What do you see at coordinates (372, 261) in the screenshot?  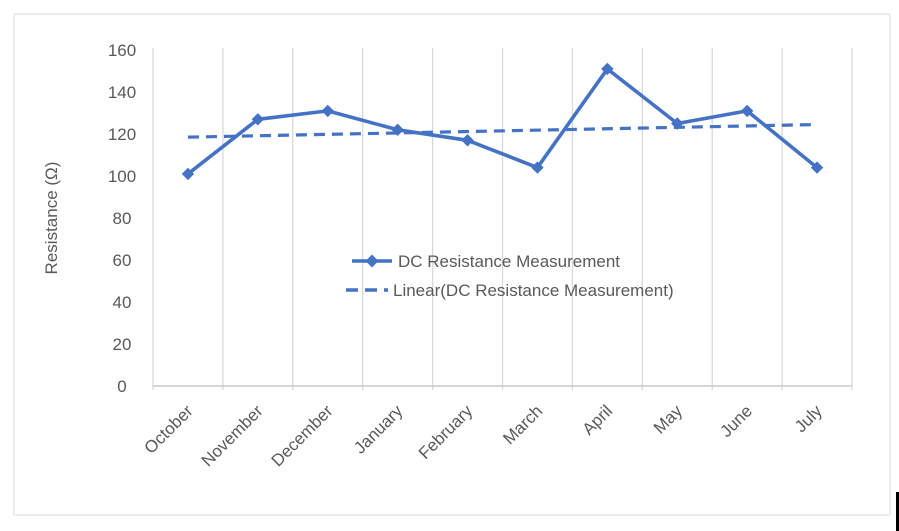 I see `legend-diamond-marker-icon` at bounding box center [372, 261].